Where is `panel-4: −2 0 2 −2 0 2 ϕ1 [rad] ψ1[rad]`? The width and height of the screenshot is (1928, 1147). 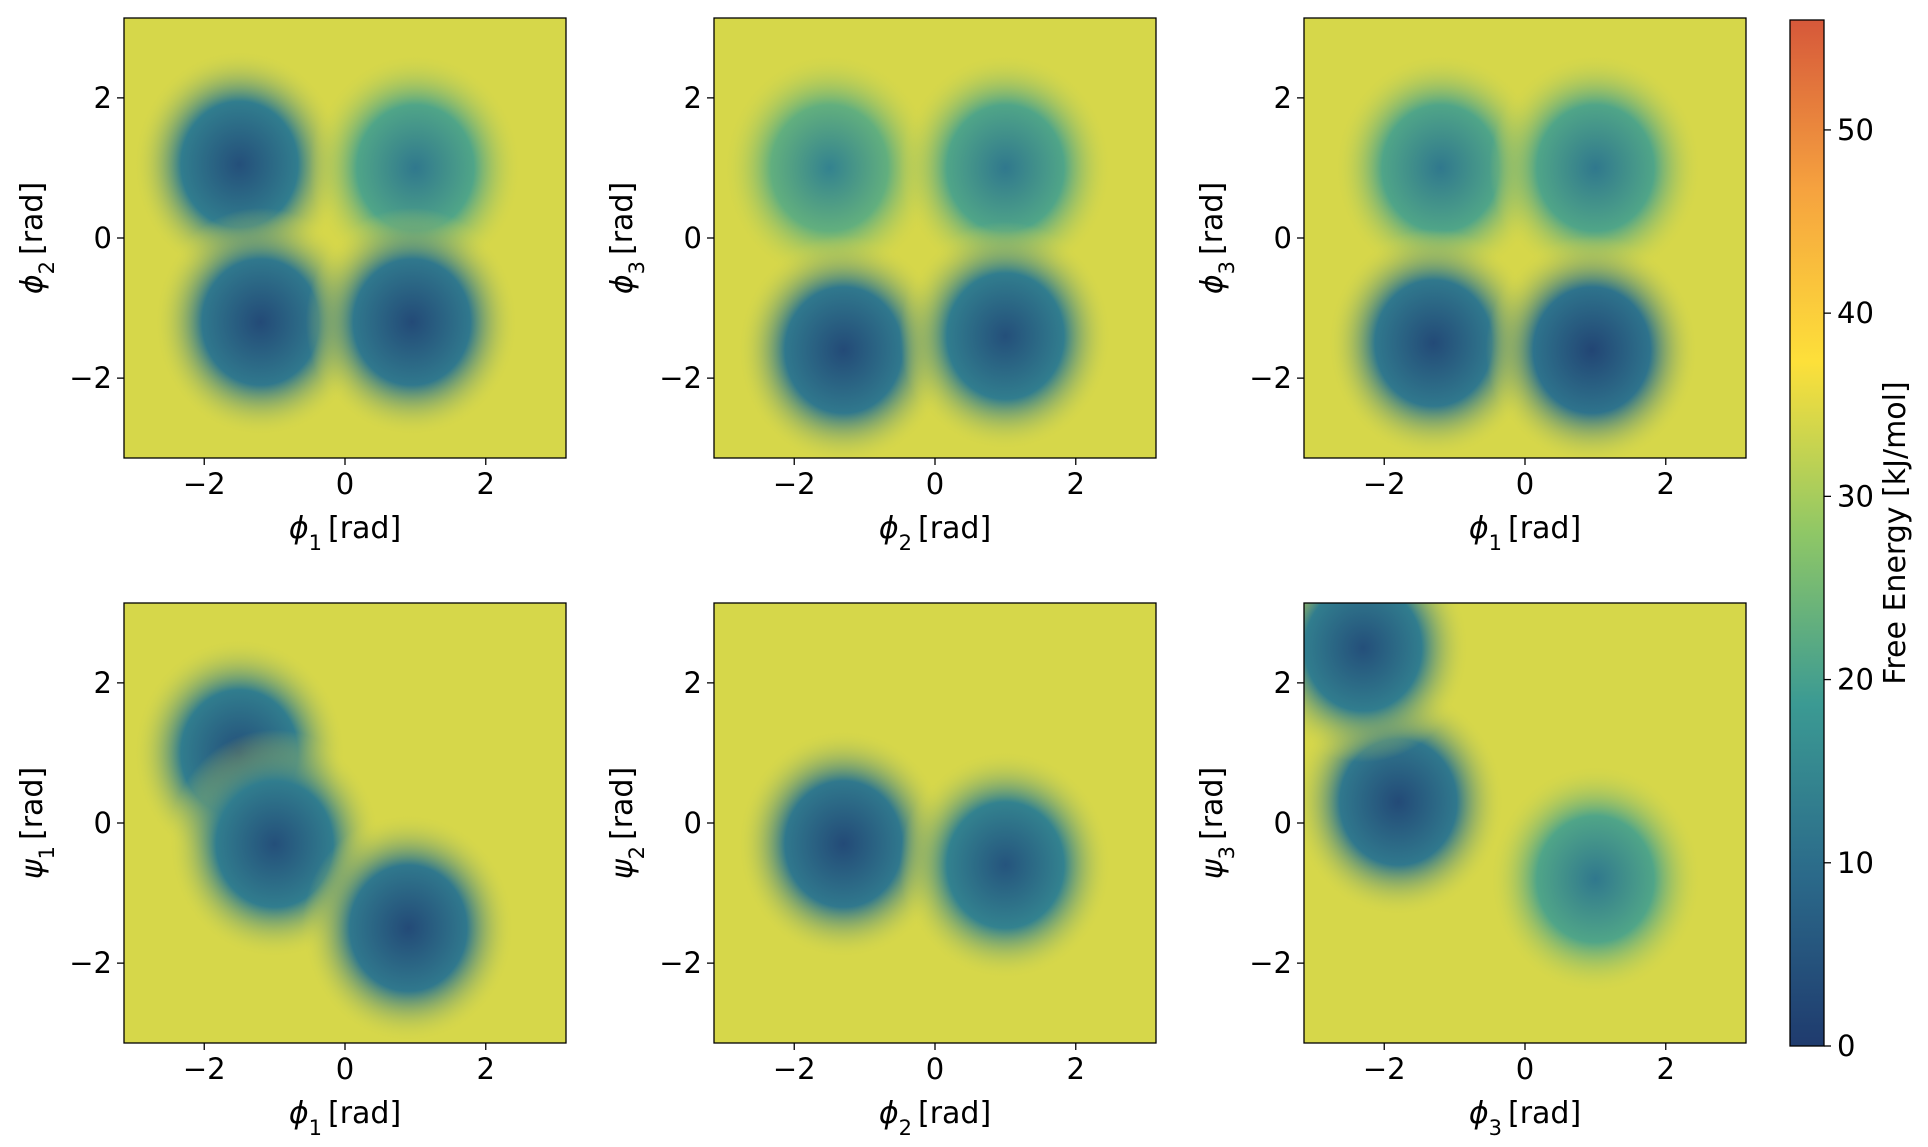
panel-4: −2 0 2 −2 0 2 ϕ1 [rad] ψ1[rad] is located at coordinates (291, 871).